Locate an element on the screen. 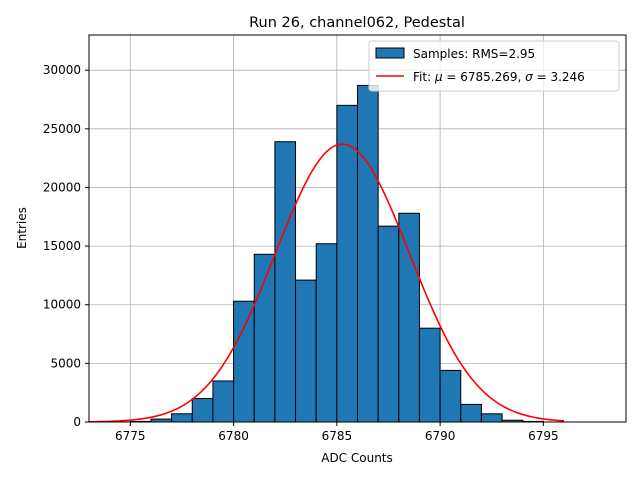 The height and width of the screenshot is (480, 640). legend-box is located at coordinates (494, 66).